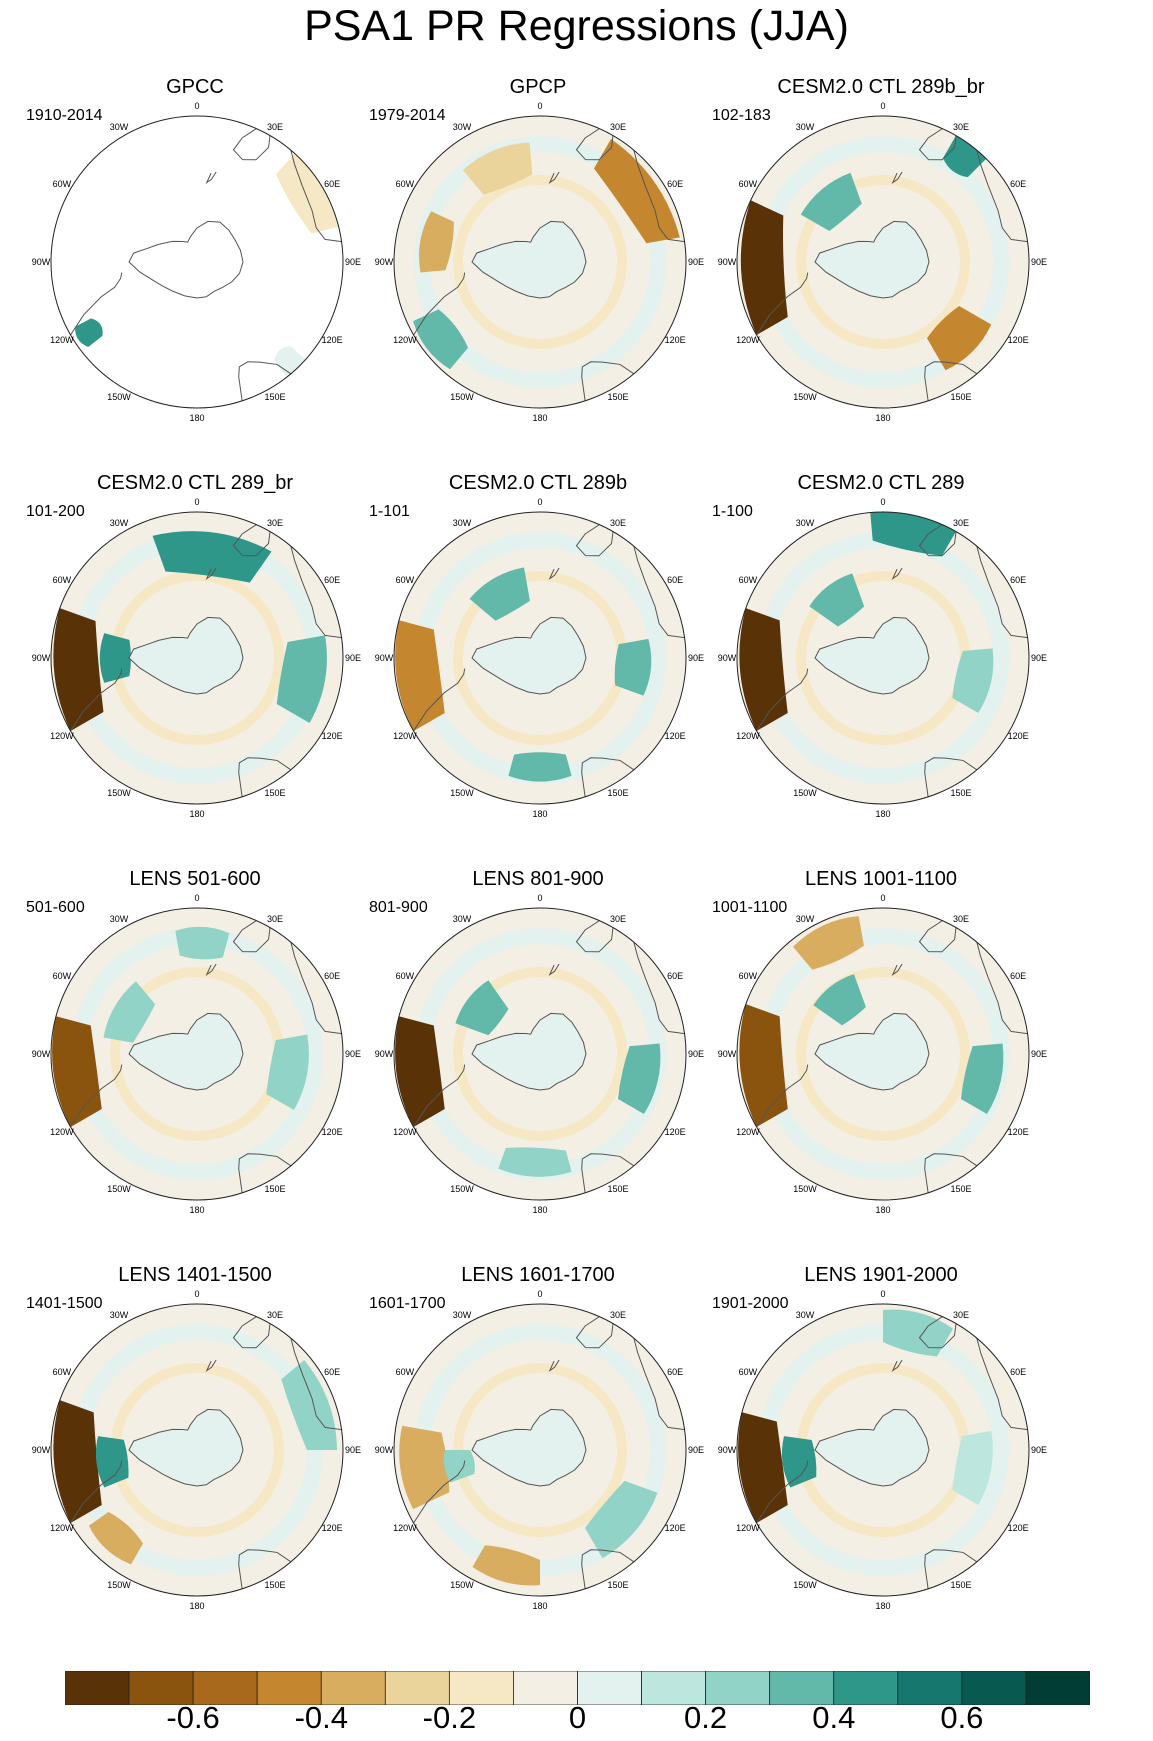  What do you see at coordinates (881, 1275) in the screenshot?
I see `panel-title: LENS 1901-2000` at bounding box center [881, 1275].